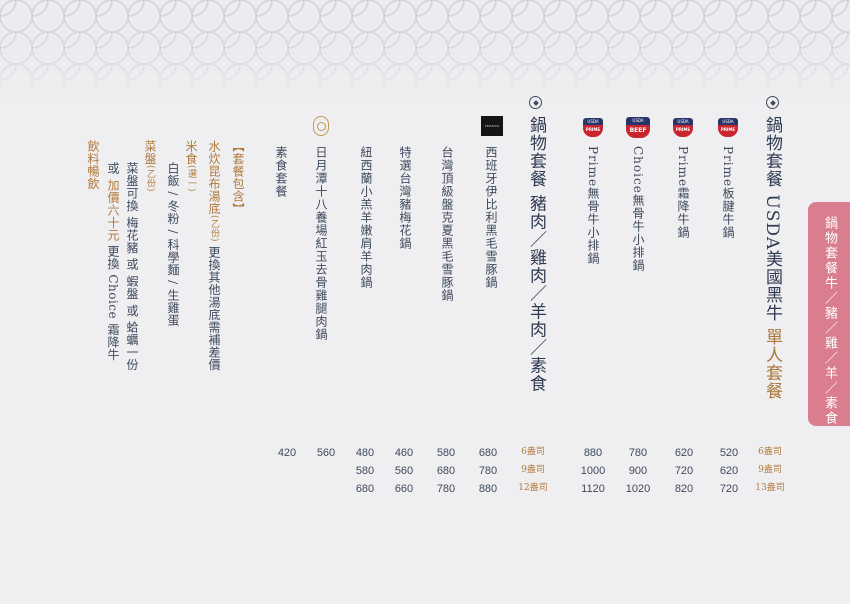 Image resolution: width=850 pixels, height=604 pixels. I want to click on menu-item-name: 素食套餐, so click(281, 172).